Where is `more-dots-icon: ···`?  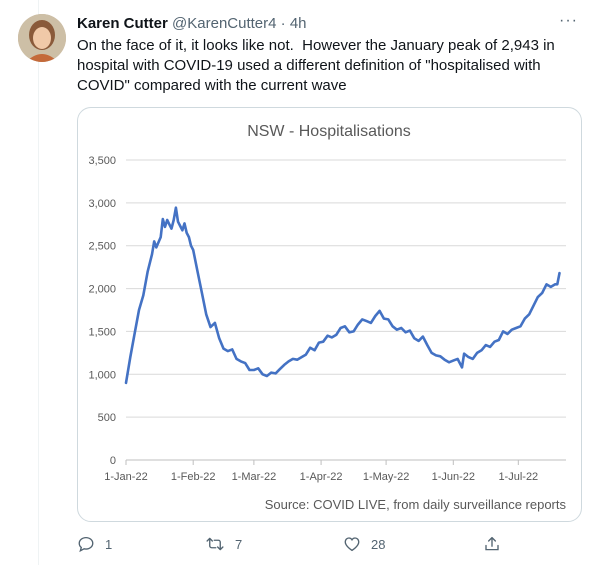 more-dots-icon: ··· is located at coordinates (568, 20).